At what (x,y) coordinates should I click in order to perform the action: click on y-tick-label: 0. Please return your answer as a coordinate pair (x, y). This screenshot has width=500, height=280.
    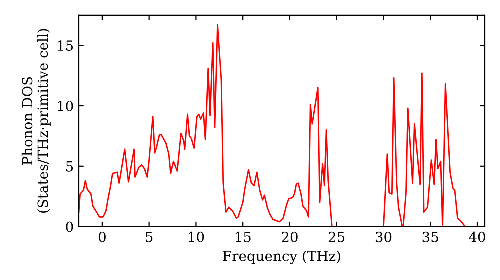
    Looking at the image, I should click on (70, 227).